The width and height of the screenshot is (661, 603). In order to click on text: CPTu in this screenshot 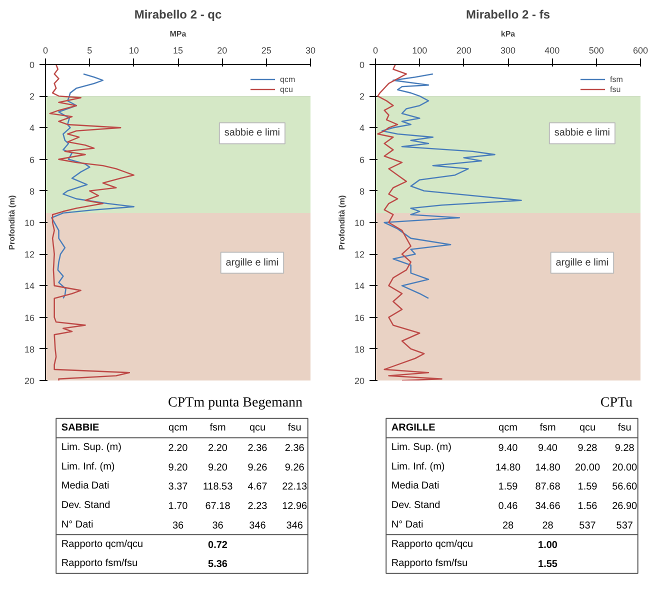, I will do `click(616, 402)`.